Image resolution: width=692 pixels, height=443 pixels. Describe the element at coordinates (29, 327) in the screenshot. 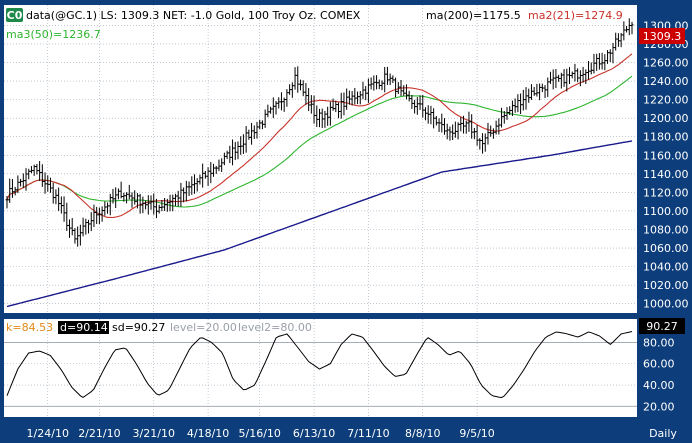

I see `stoch-k-label: k=84.53` at that location.